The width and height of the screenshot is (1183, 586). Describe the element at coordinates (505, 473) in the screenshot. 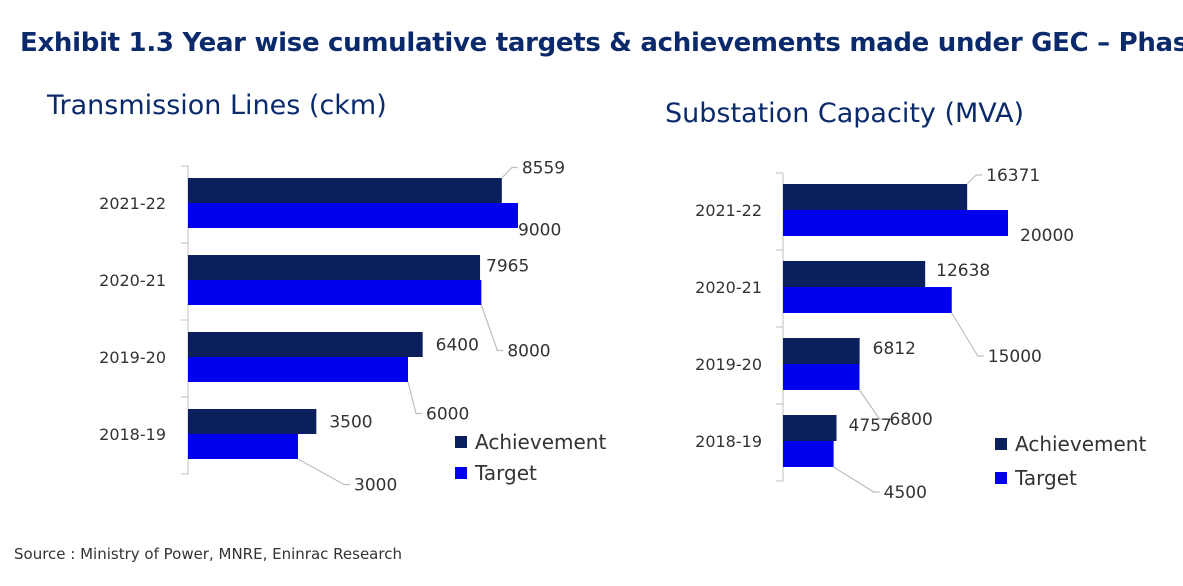

I see `transmission-legend-label: Target` at that location.